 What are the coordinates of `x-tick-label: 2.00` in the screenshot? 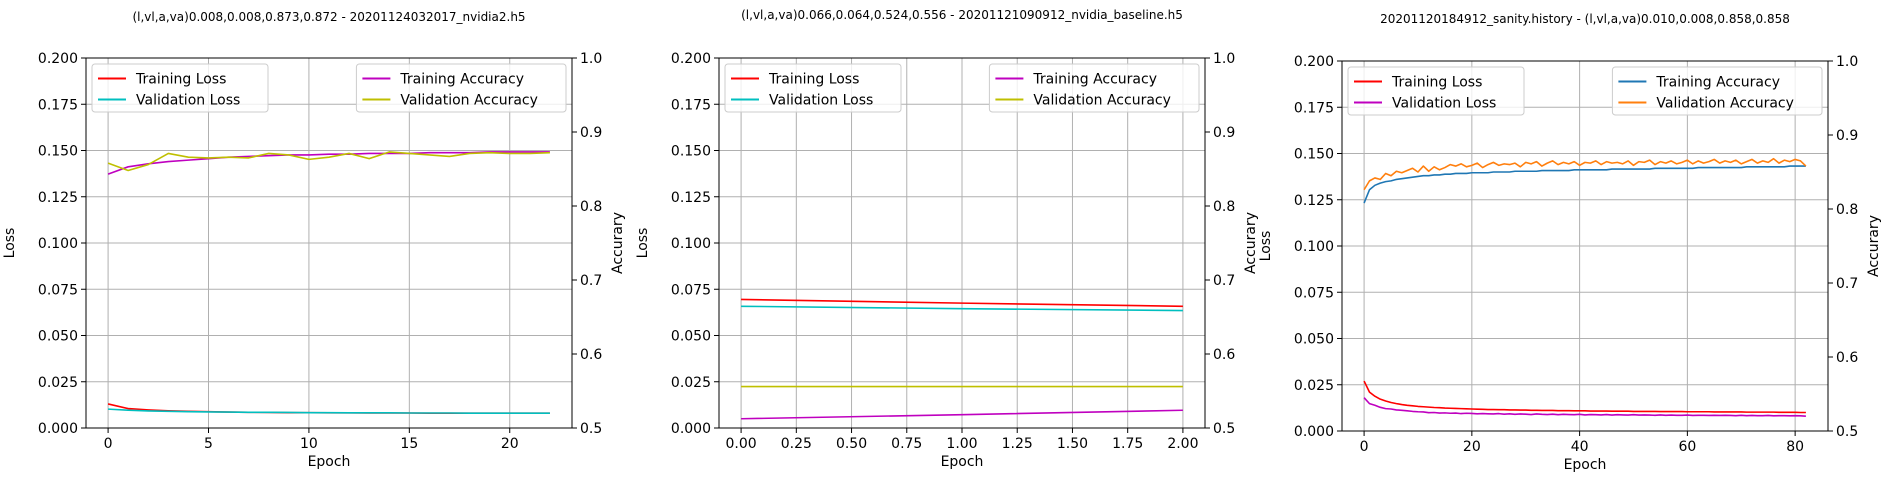 It's located at (1182, 444).